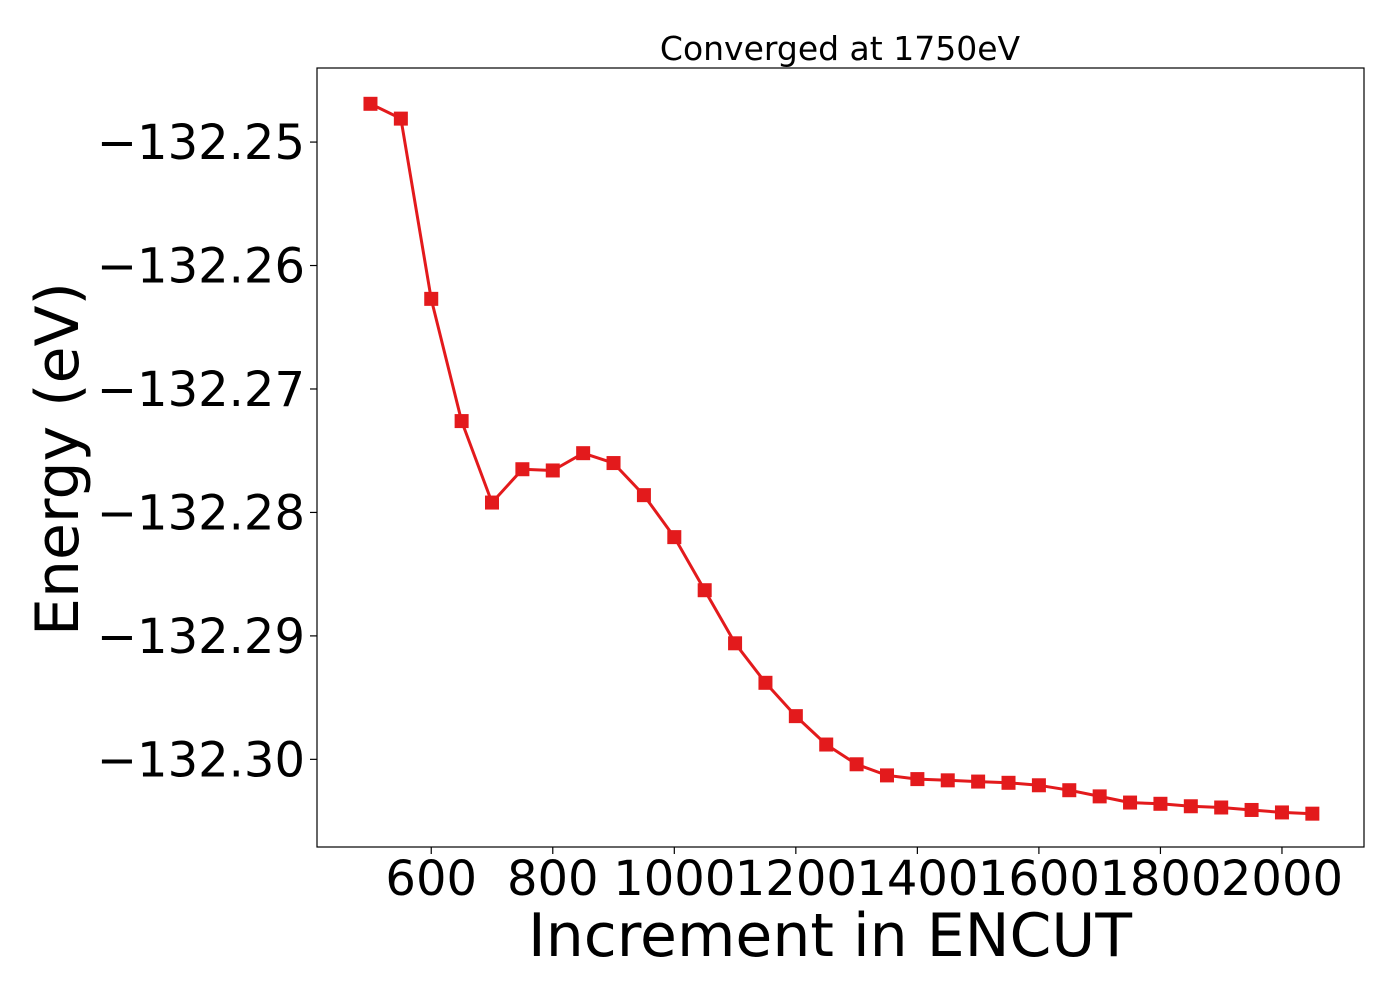 Image resolution: width=1400 pixels, height=1000 pixels. What do you see at coordinates (1039, 879) in the screenshot?
I see `x-tick-label: 1600` at bounding box center [1039, 879].